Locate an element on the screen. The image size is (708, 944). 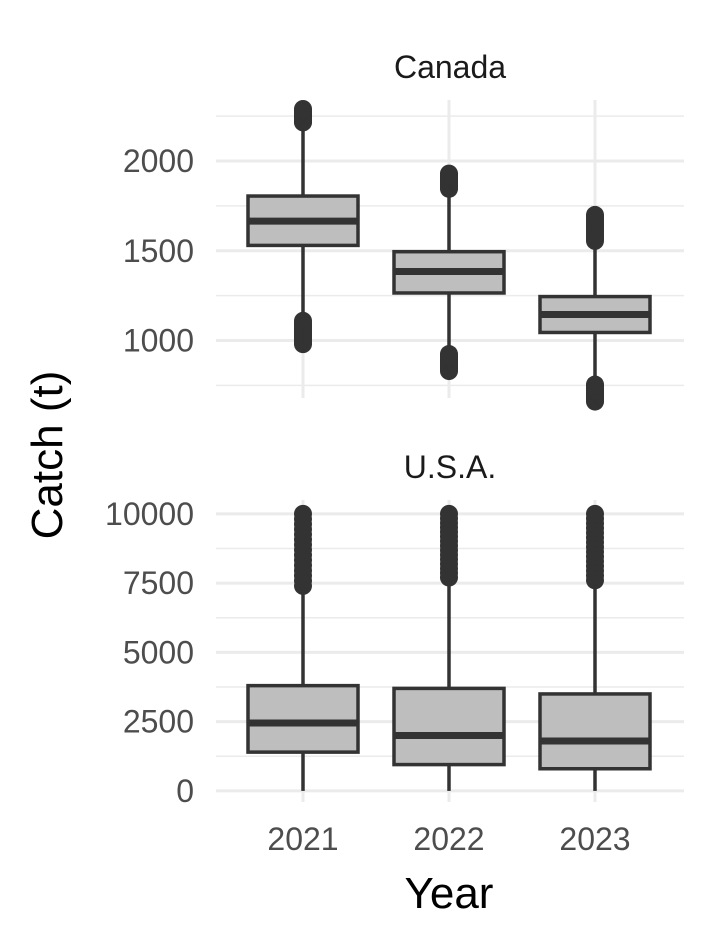
y-axis-title: Catch (t) is located at coordinates (47, 455).